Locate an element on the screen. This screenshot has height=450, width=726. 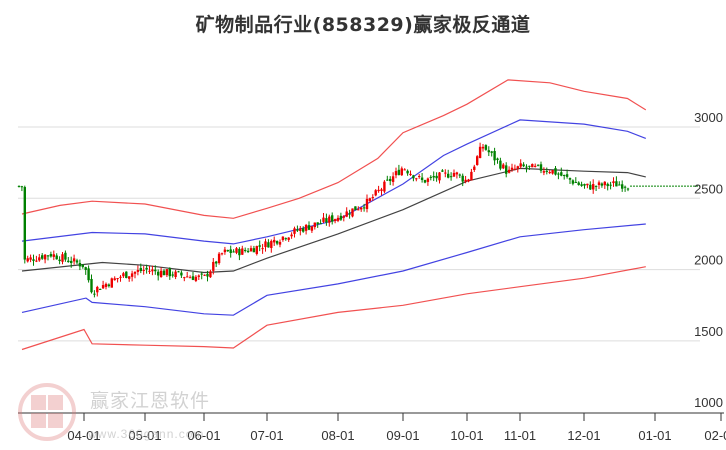
x-tick-label: 04-01 is located at coordinates (83, 435).